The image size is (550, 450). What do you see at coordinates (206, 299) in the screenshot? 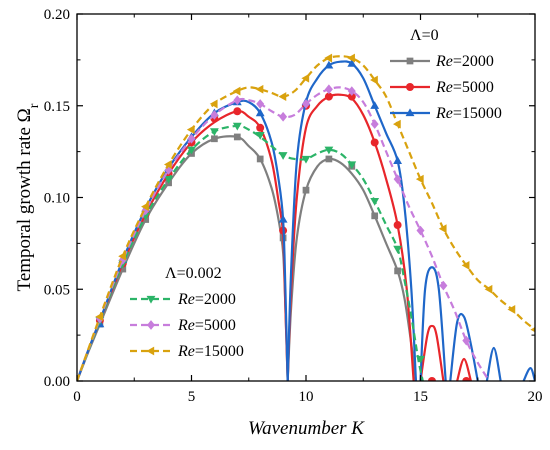
I see `legend-1-entry-0-label: Re=2000` at bounding box center [206, 299].